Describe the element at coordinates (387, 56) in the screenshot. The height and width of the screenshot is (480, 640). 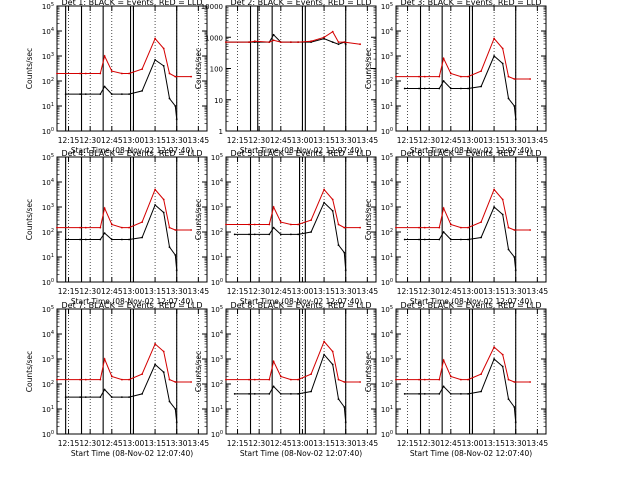
I see `y-tick-label: 10³` at that location.